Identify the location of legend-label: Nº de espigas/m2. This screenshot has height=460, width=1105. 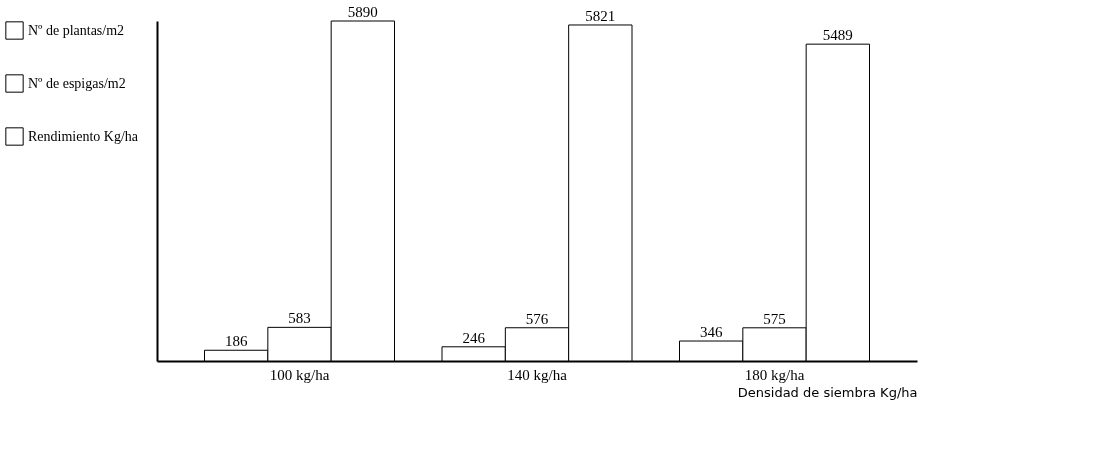
(77, 83).